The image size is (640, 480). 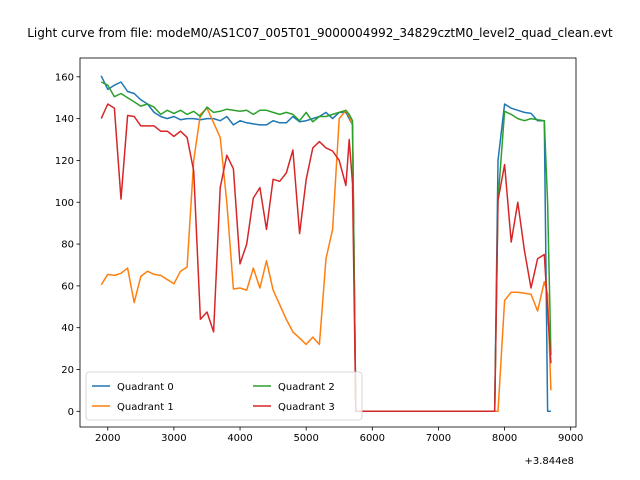 What do you see at coordinates (67, 328) in the screenshot?
I see `y-tick-label: 40` at bounding box center [67, 328].